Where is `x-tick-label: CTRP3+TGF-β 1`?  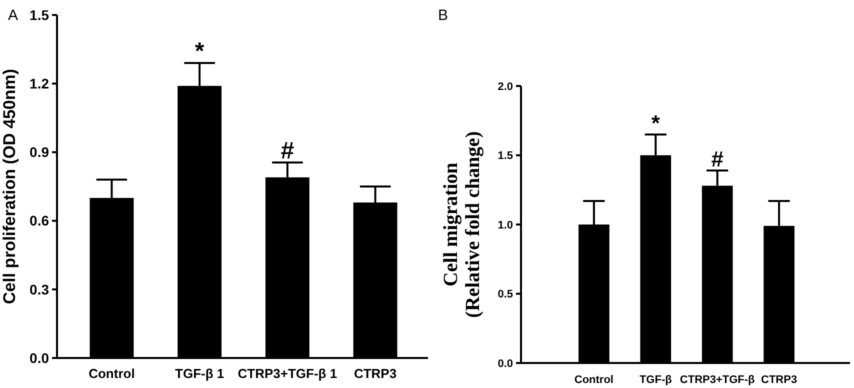
x-tick-label: CTRP3+TGF-β 1 is located at coordinates (288, 373).